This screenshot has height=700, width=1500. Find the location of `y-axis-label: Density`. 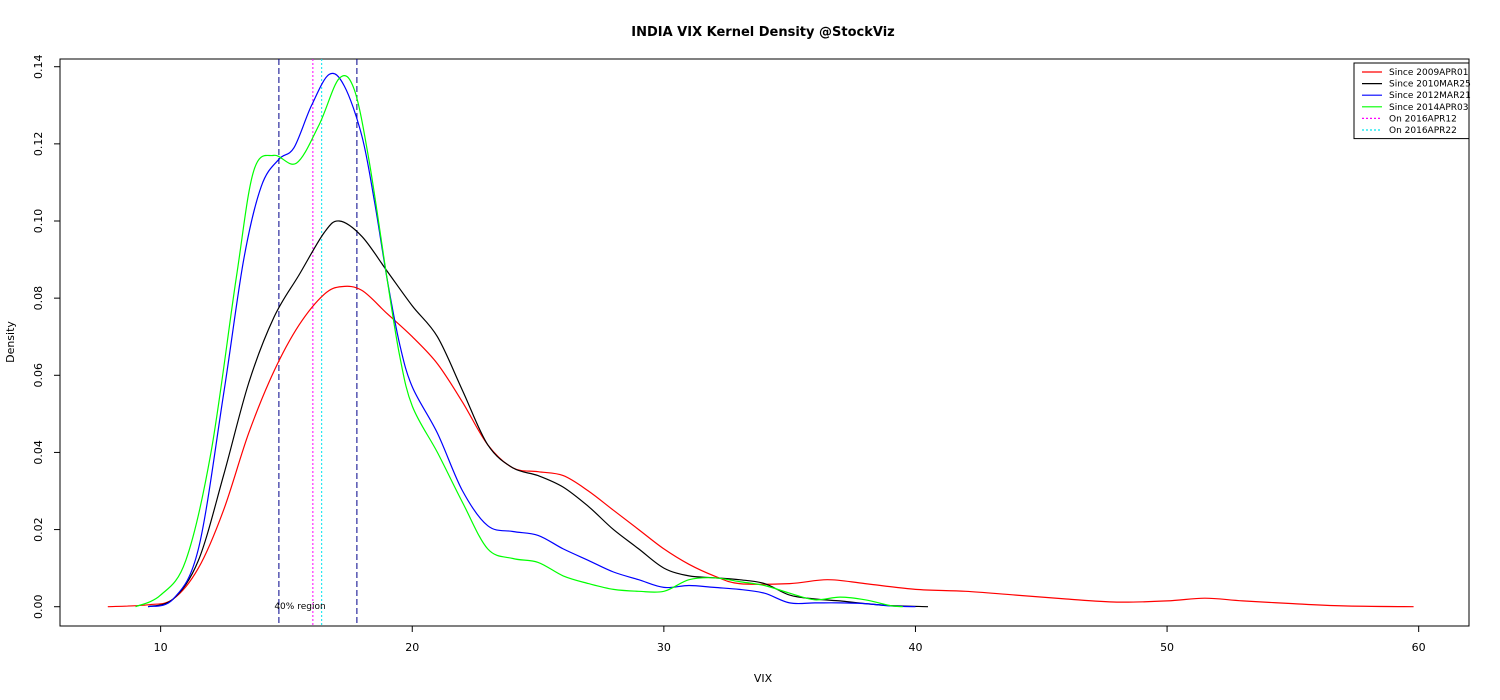

y-axis-label: Density is located at coordinates (10, 342).